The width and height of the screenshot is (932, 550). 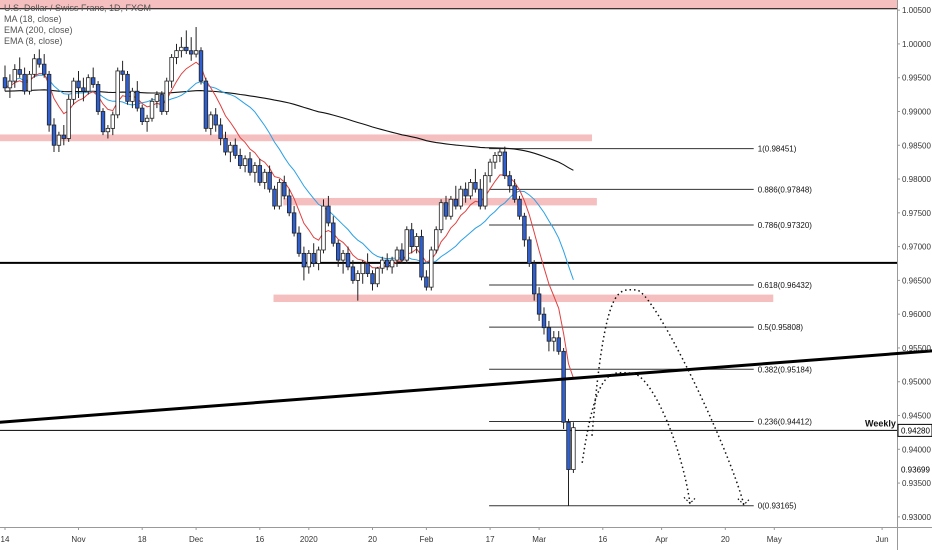 I want to click on time-axis: 14 Nov 18 Dec 16 2020 20 Feb 17 Mar 16 Apr 20 May Jun, so click(x=445, y=535).